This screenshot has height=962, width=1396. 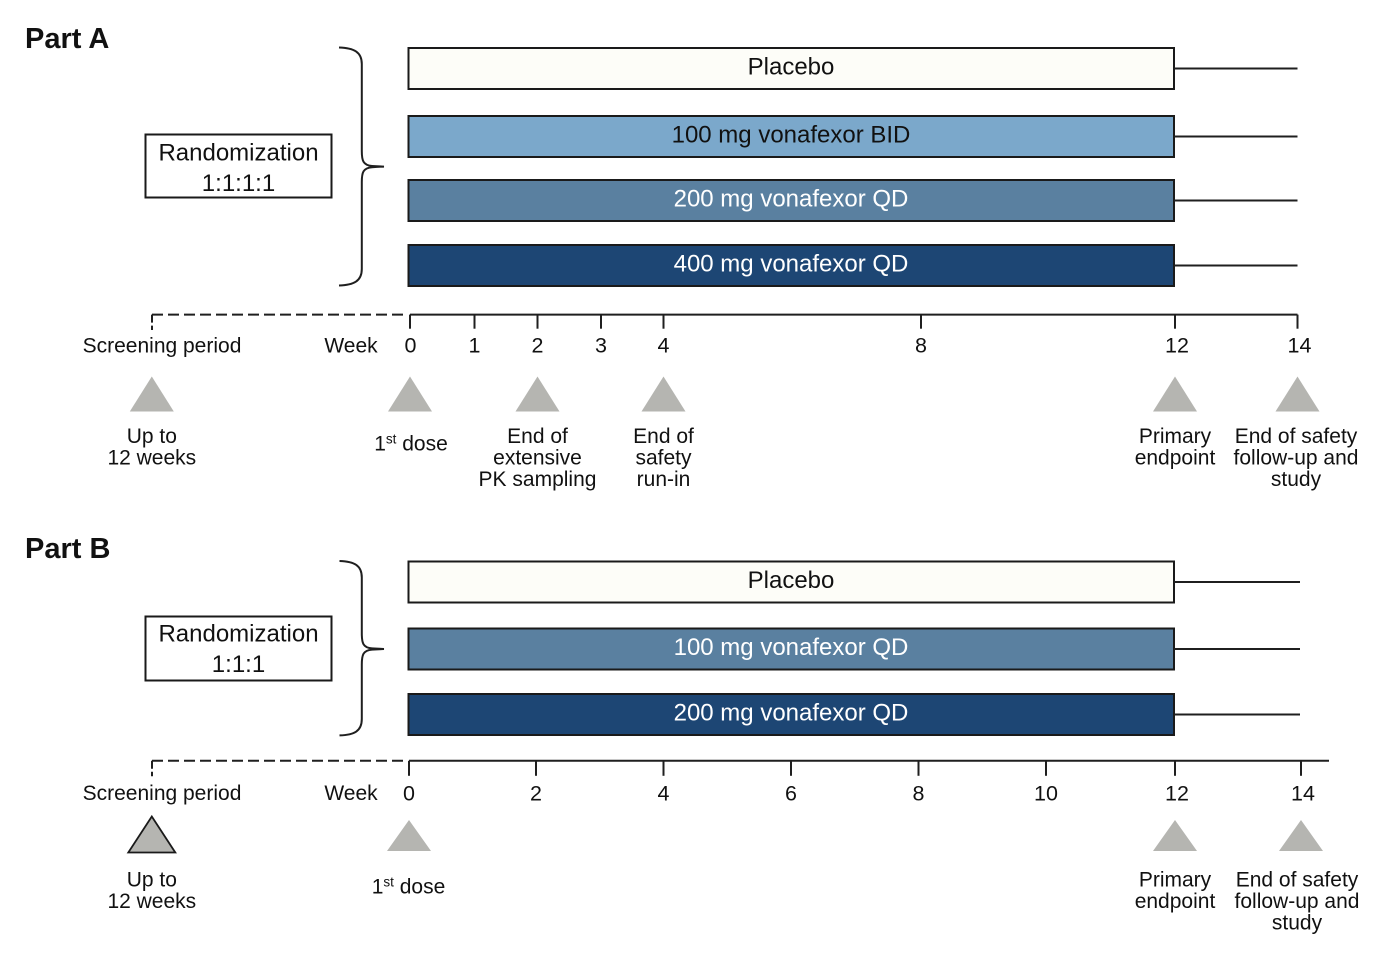 What do you see at coordinates (791, 794) in the screenshot?
I see `svg-text: 6` at bounding box center [791, 794].